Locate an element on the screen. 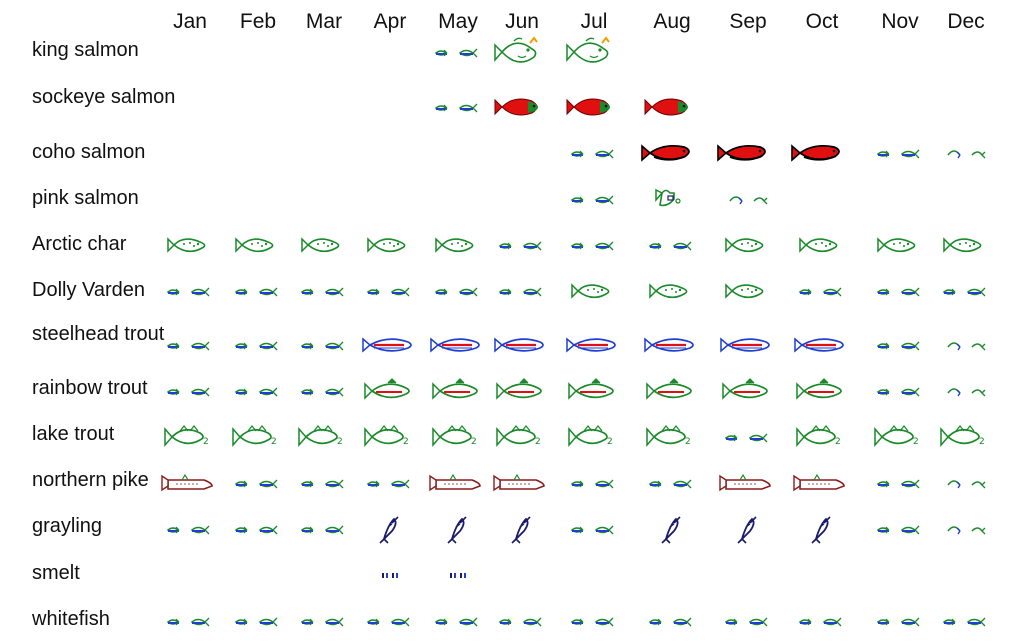 The height and width of the screenshot is (644, 1024). month-label-oct: Oct is located at coordinates (822, 21).